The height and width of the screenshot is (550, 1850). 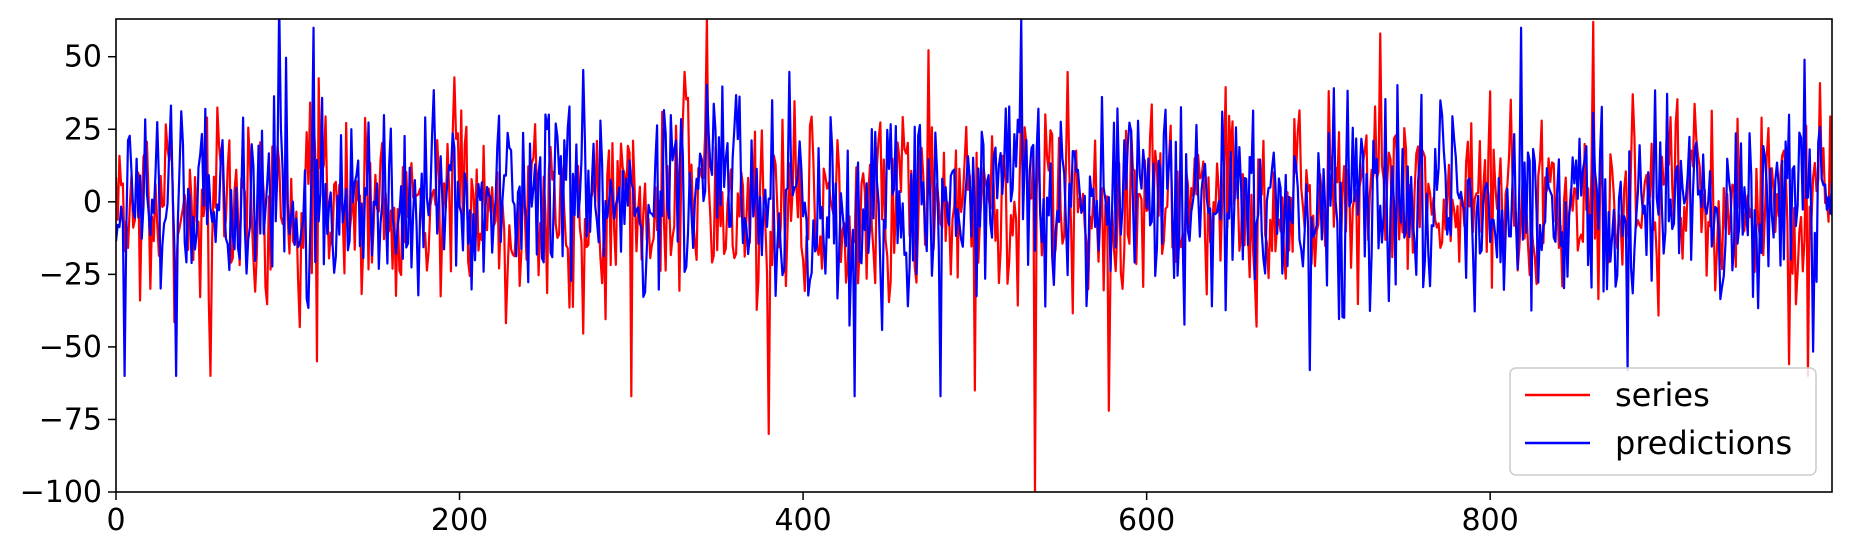 I want to click on y-tick-label: −50, so click(x=70, y=347).